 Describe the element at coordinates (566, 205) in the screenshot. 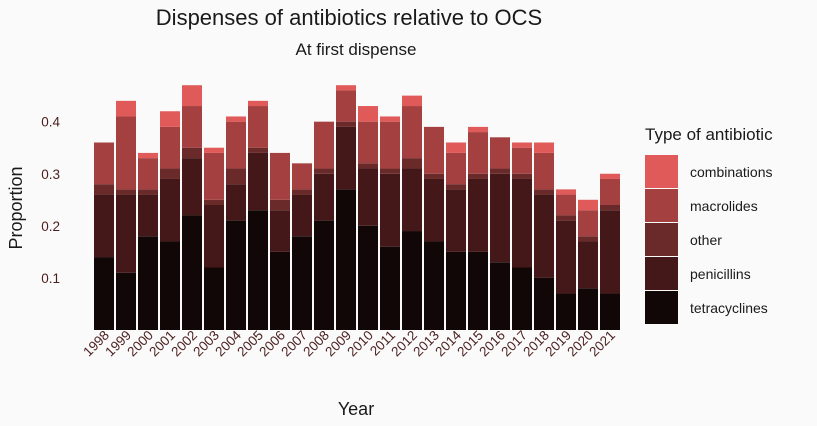

I see `bar-segment-macrolides-2019` at that location.